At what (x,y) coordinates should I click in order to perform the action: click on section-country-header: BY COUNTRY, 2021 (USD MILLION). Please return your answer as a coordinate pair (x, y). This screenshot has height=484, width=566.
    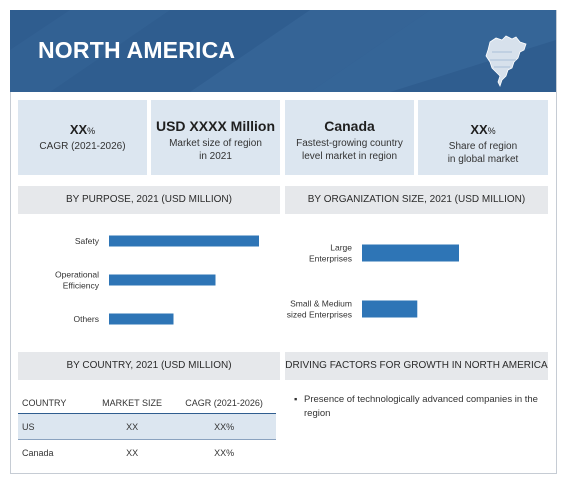
    Looking at the image, I should click on (149, 366).